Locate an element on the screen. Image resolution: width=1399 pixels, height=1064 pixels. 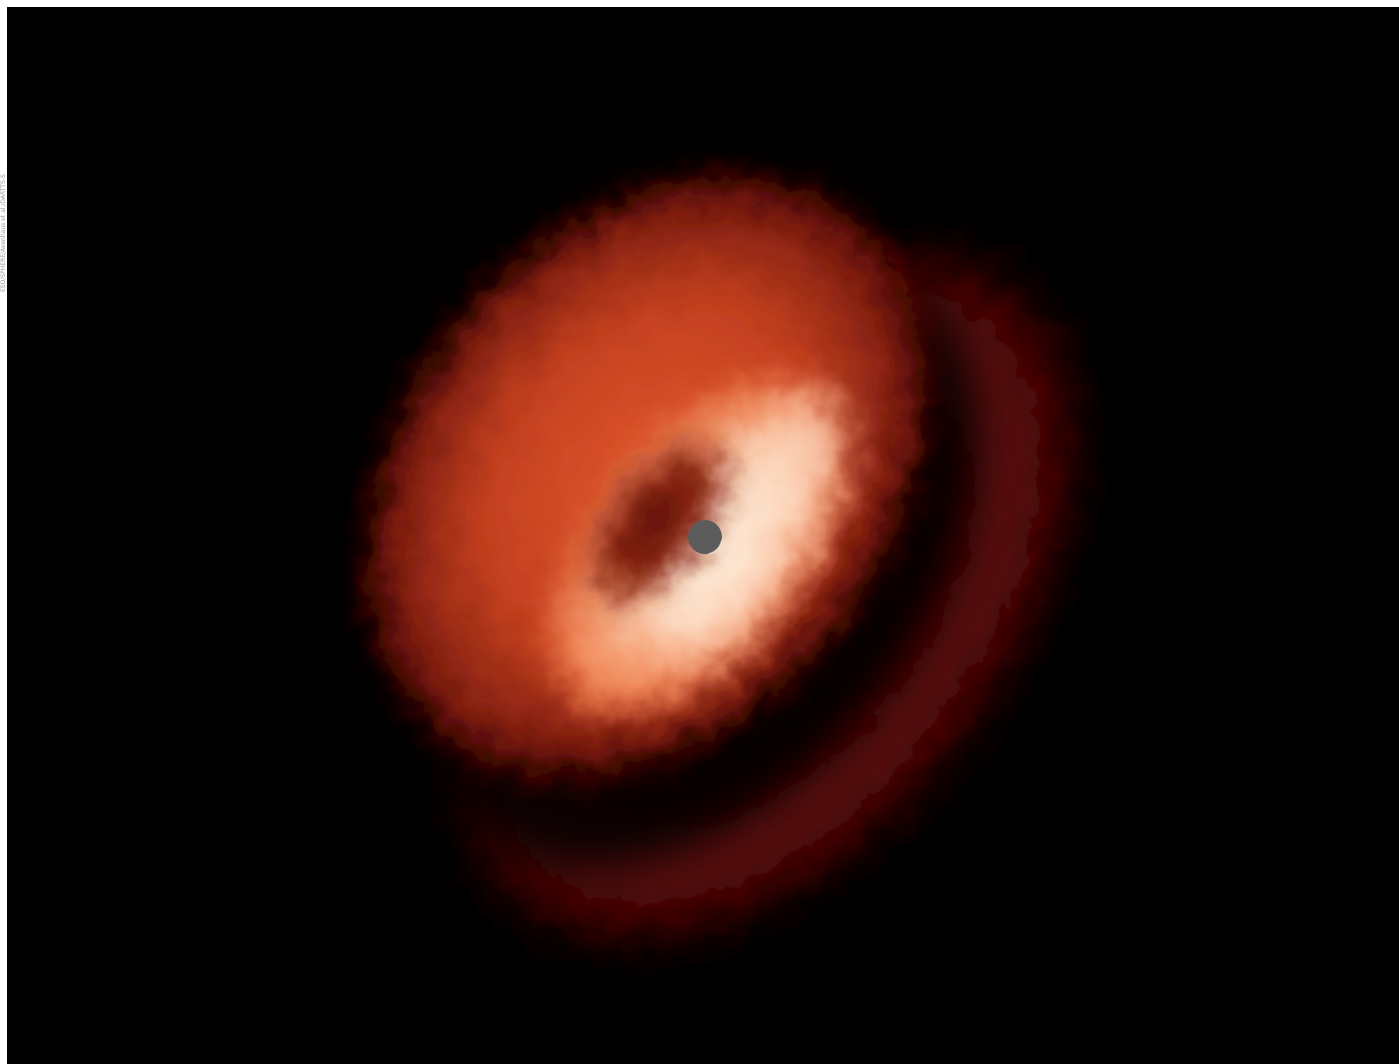
credit-strip: ESO/SPHERE/Avenhaus et al./DARTTS-S is located at coordinates (3, 150).